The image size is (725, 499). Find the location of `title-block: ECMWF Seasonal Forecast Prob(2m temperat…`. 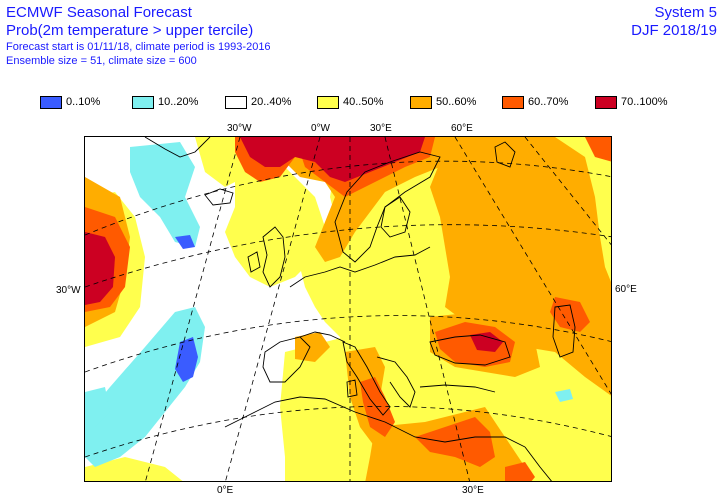

title-block: ECMWF Seasonal Forecast Prob(2m temperat… is located at coordinates (138, 36).